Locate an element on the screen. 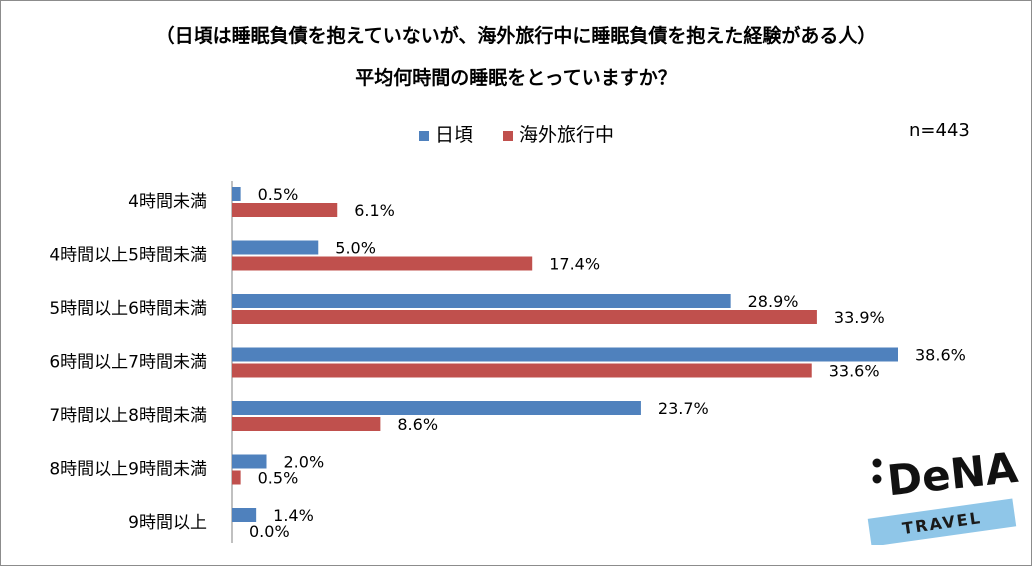 Image resolution: width=1032 pixels, height=566 pixels. svg-text: DeNA is located at coordinates (952, 475).